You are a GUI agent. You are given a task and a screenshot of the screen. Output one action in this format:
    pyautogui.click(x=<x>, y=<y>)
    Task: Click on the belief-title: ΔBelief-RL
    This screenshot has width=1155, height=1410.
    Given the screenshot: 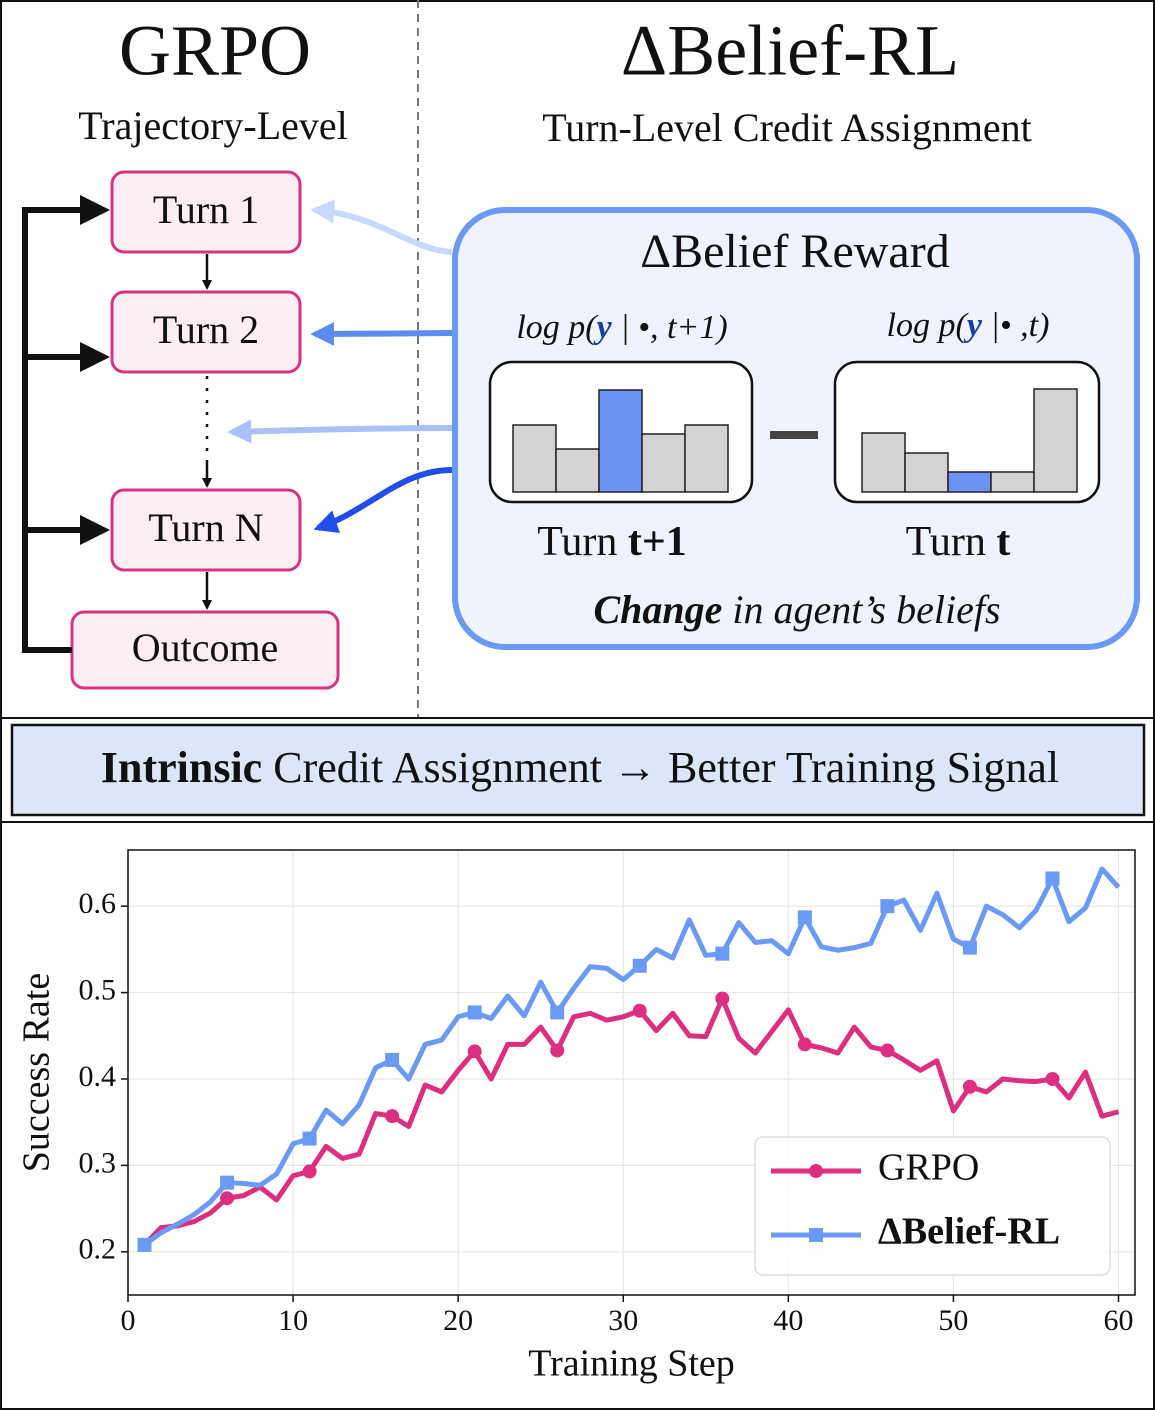 What is the action you would take?
    pyautogui.click(x=790, y=51)
    